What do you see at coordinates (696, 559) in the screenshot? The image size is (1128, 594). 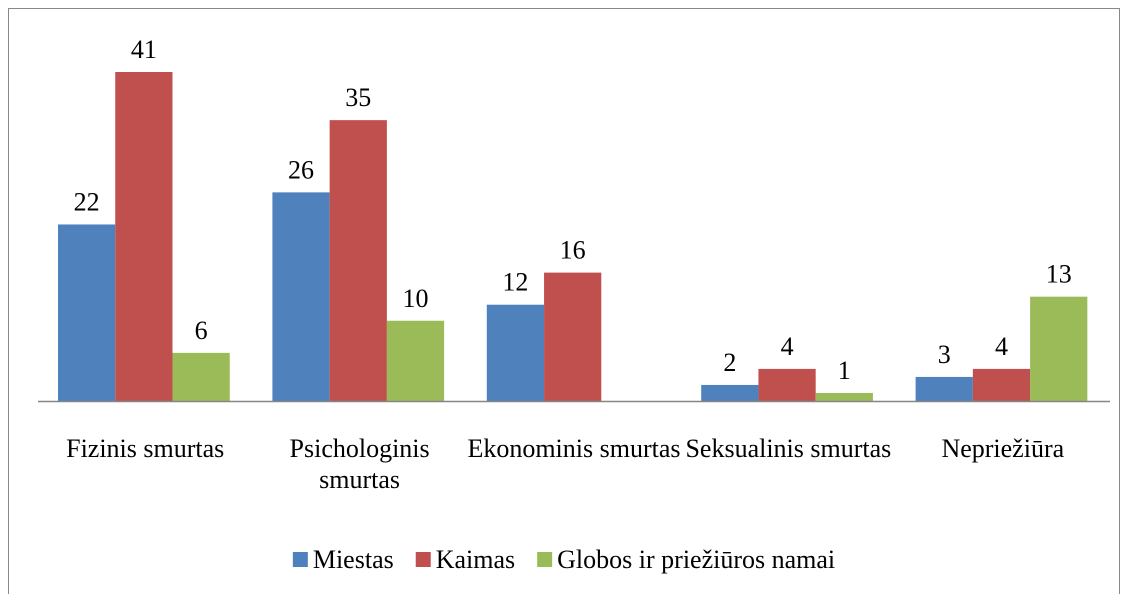 I see `legend-label: Globos ir priežiūros namai` at bounding box center [696, 559].